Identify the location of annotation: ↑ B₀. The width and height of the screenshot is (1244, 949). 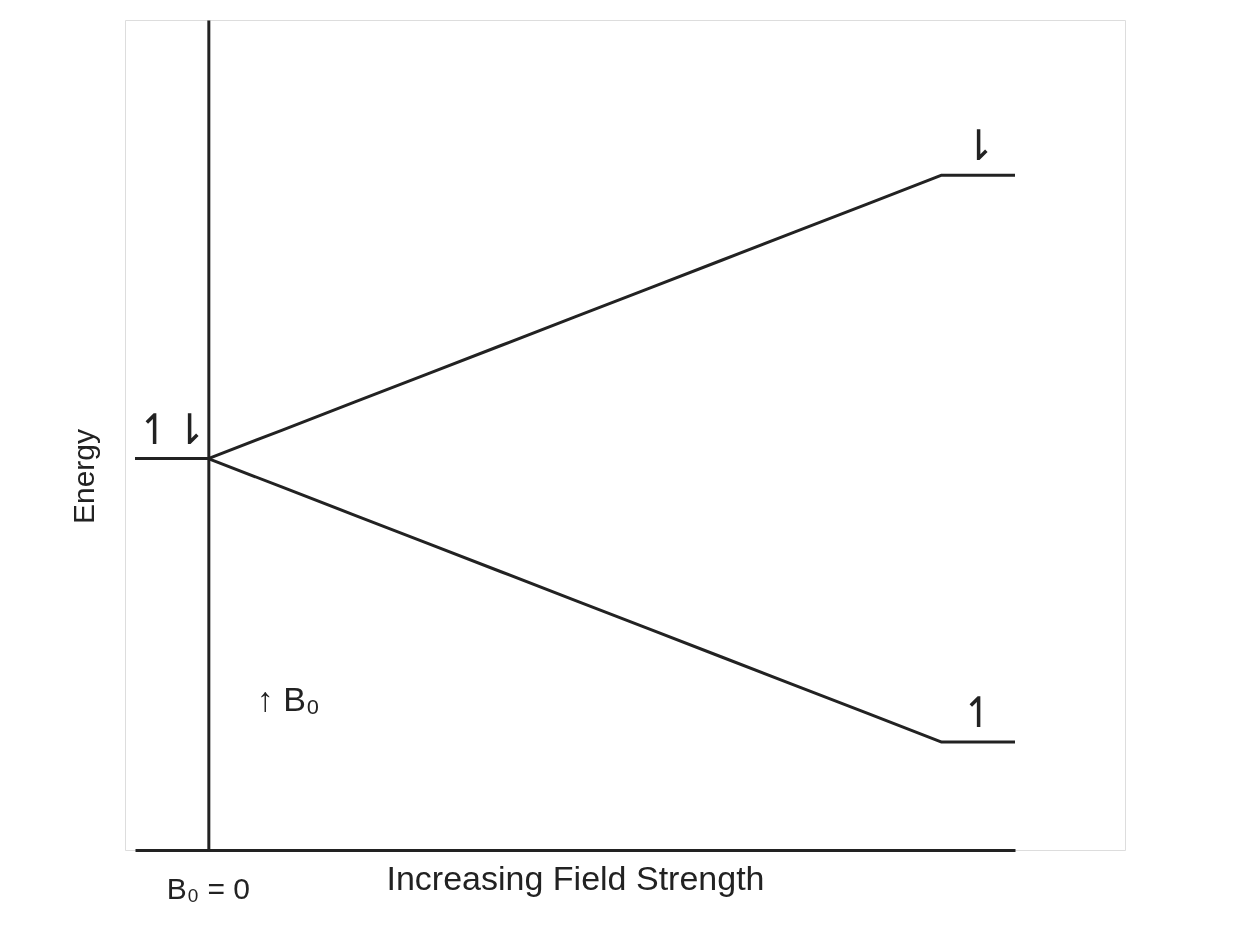
(288, 698).